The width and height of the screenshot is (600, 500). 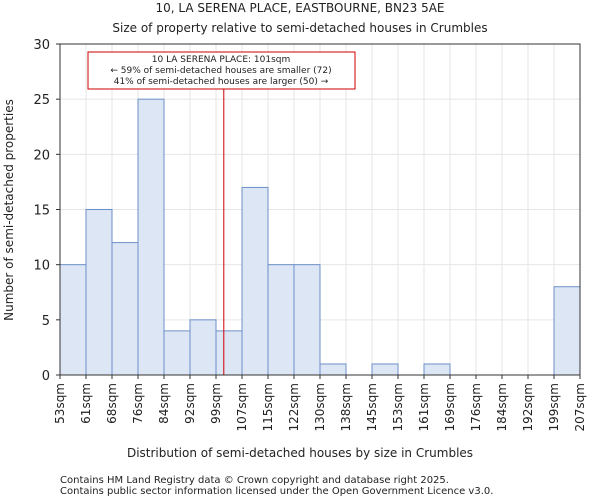 What do you see at coordinates (138, 403) in the screenshot?
I see `x-tick-label: 76sqm` at bounding box center [138, 403].